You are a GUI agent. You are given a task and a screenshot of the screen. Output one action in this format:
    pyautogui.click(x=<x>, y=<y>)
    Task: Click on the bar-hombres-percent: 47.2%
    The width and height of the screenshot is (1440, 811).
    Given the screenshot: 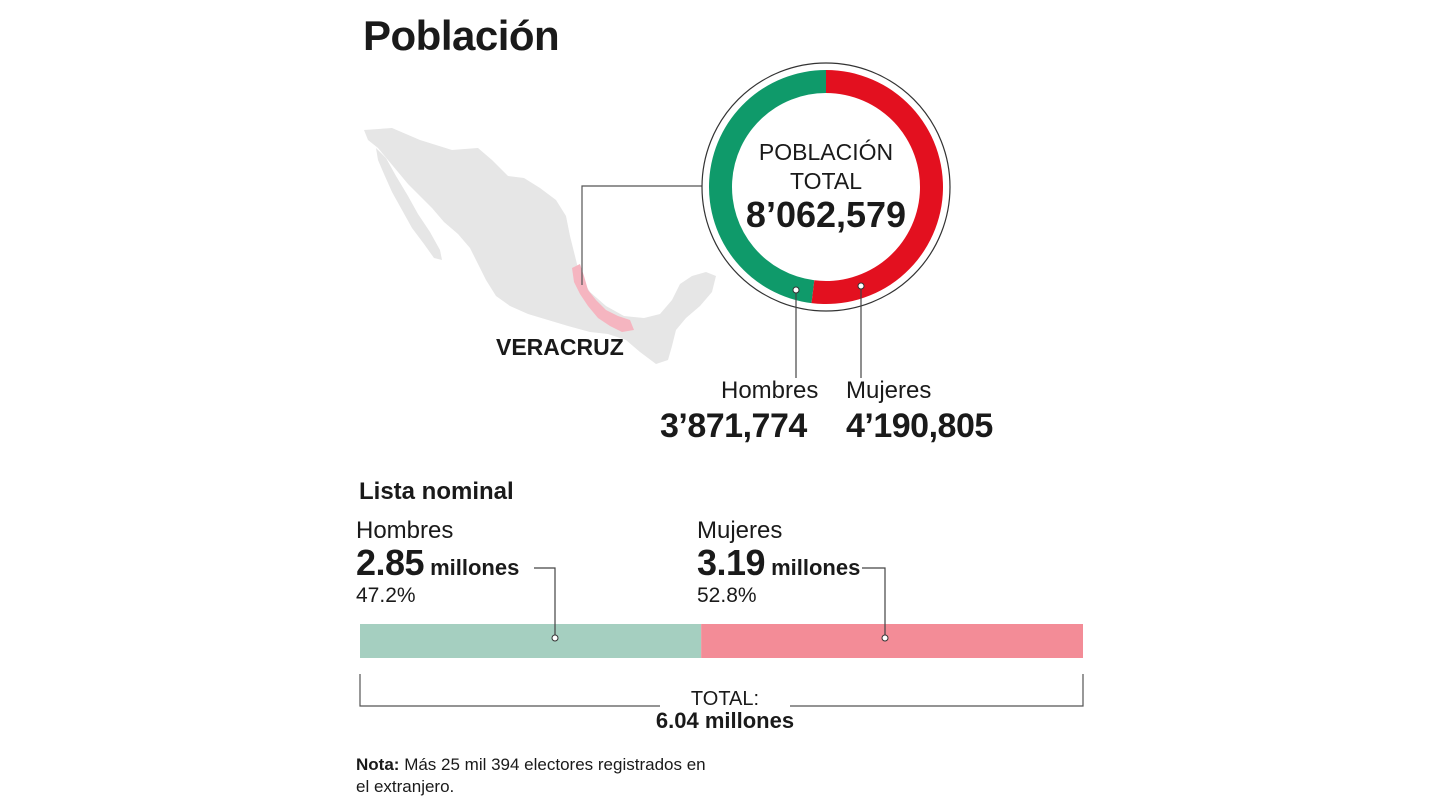 What is the action you would take?
    pyautogui.click(x=386, y=595)
    